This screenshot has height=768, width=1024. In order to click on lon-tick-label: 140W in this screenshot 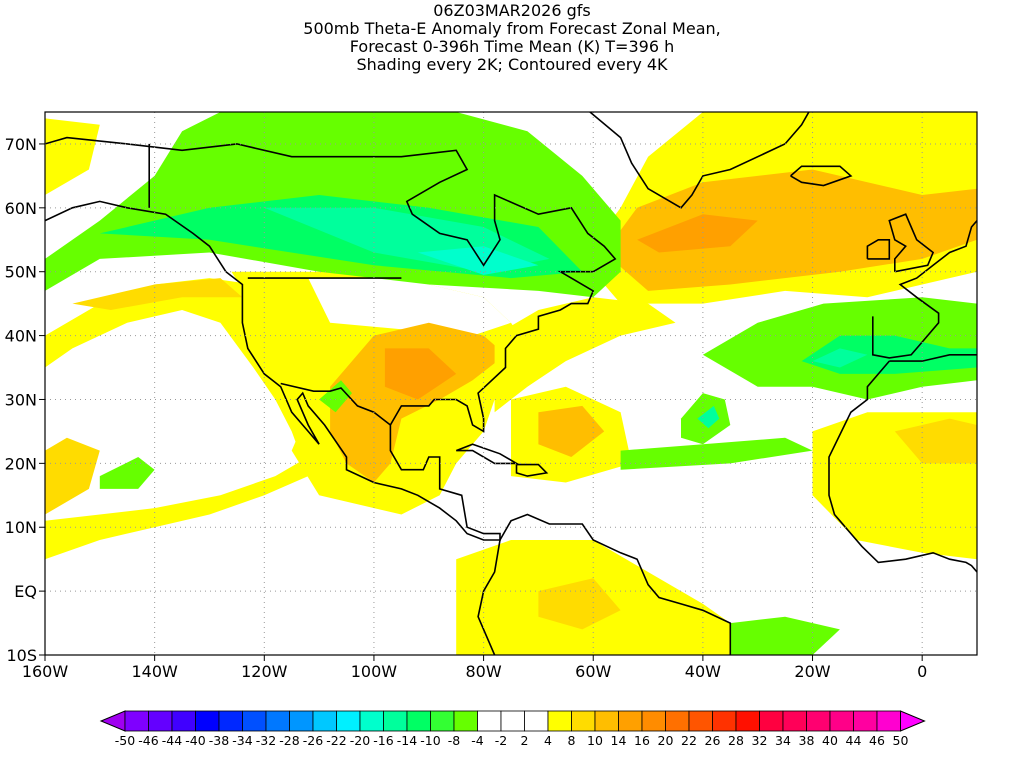, I will do `click(154, 671)`.